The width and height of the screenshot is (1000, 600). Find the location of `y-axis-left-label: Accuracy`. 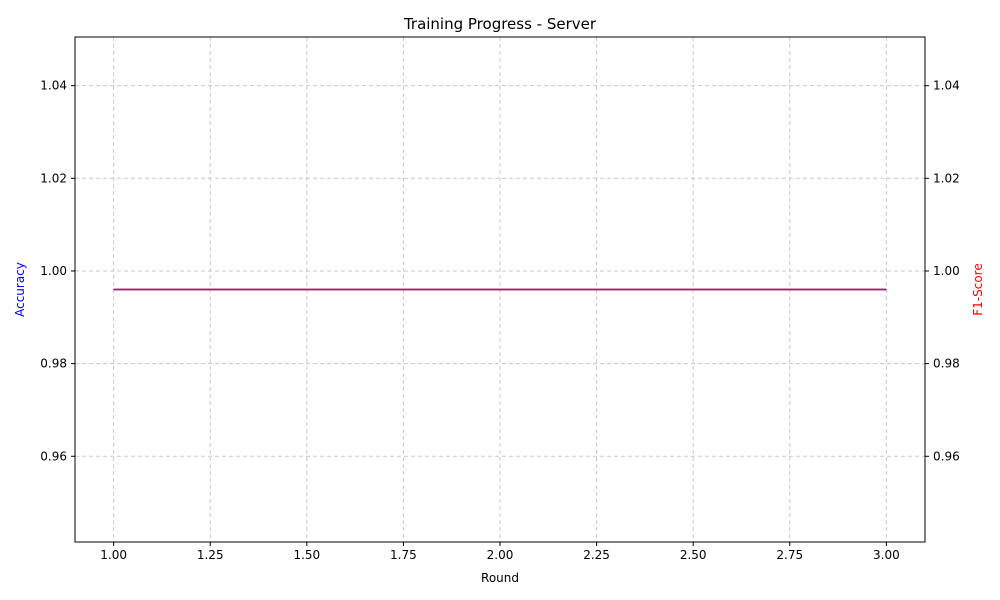

y-axis-left-label: Accuracy is located at coordinates (20, 289).